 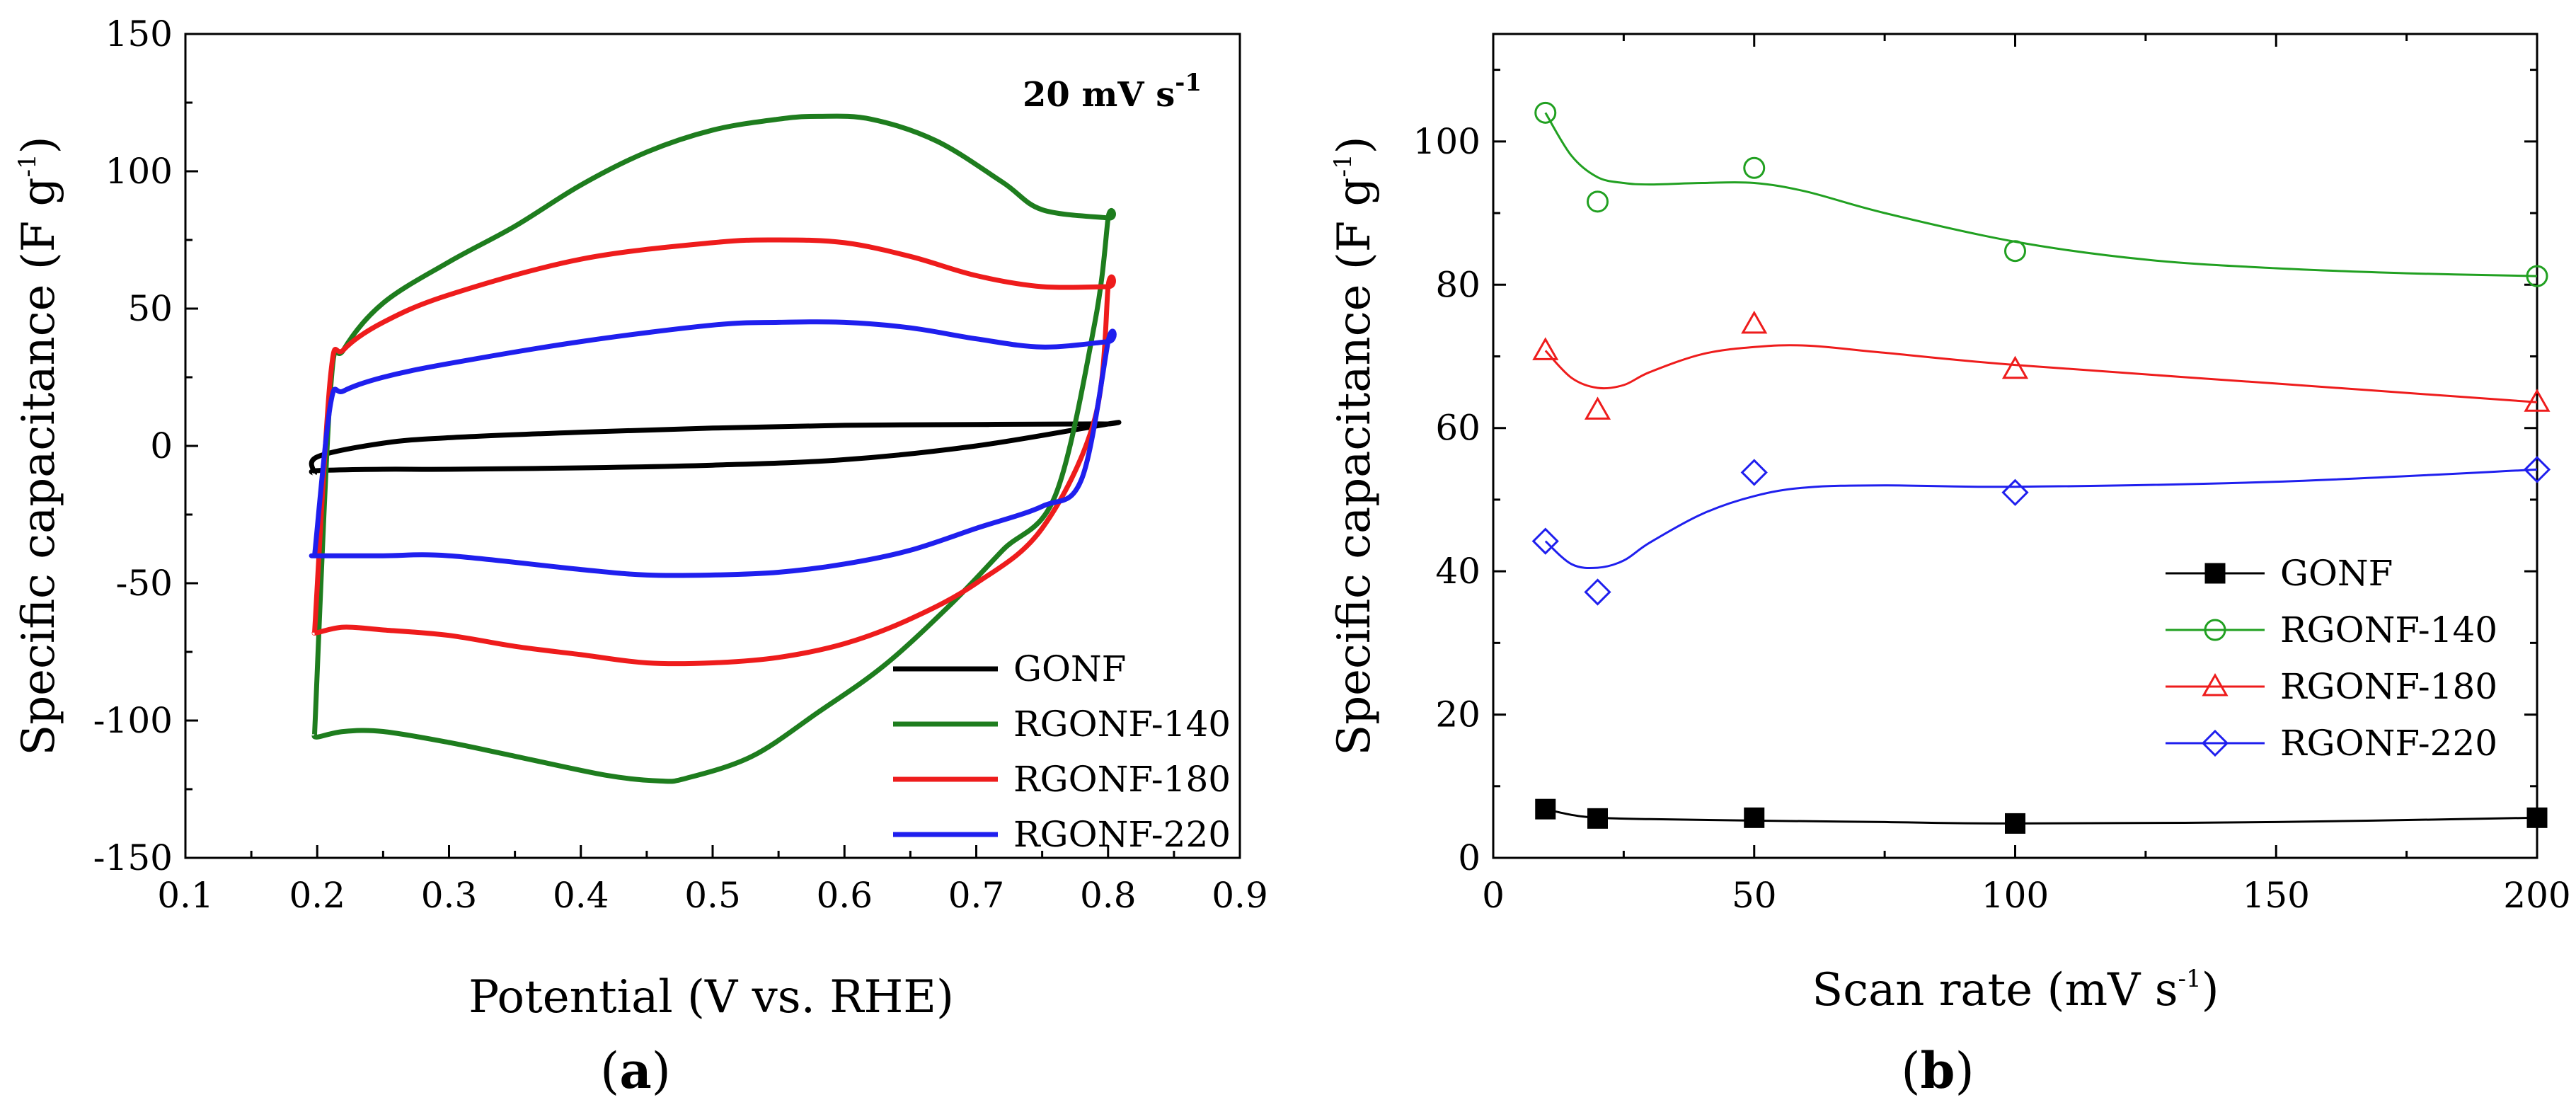 I want to click on panel-a-legend-label-rgonf-220: RGONF-220, so click(x=1122, y=834).